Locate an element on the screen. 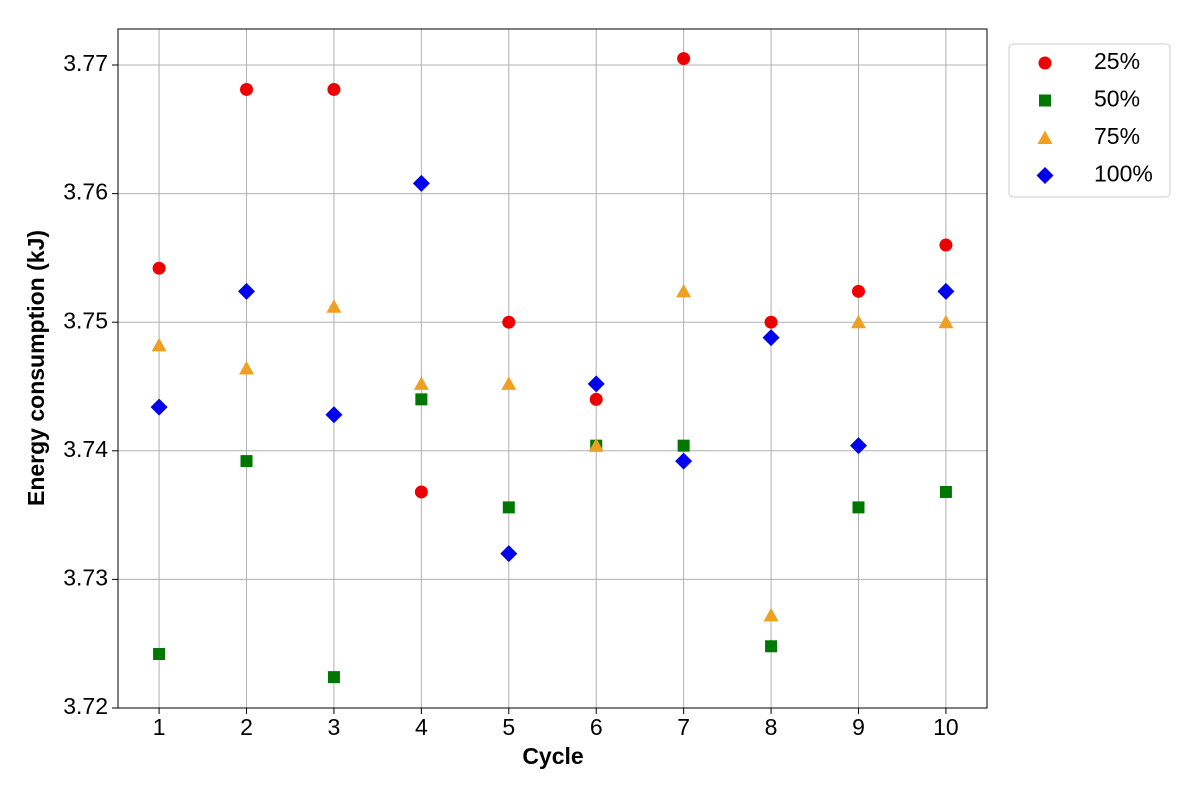  y-tick-label: 3.73 is located at coordinates (85, 577).